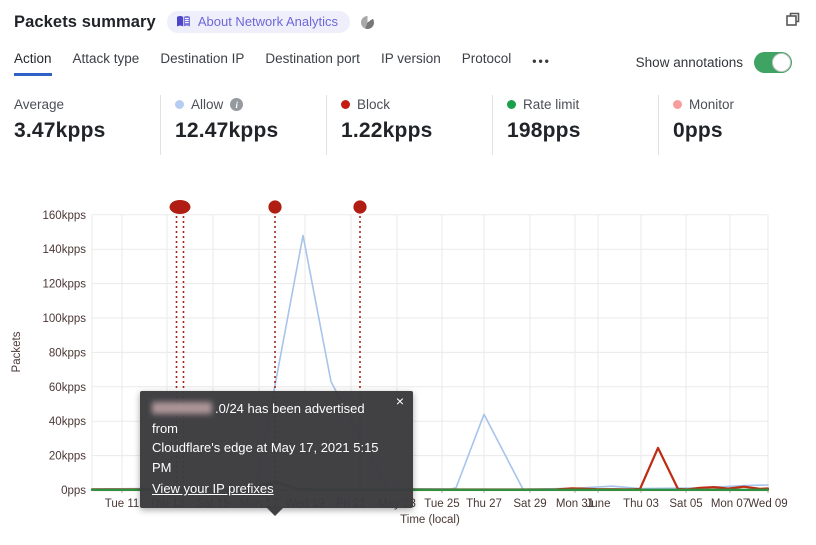  I want to click on redacted-ip-prefix, so click(182, 408).